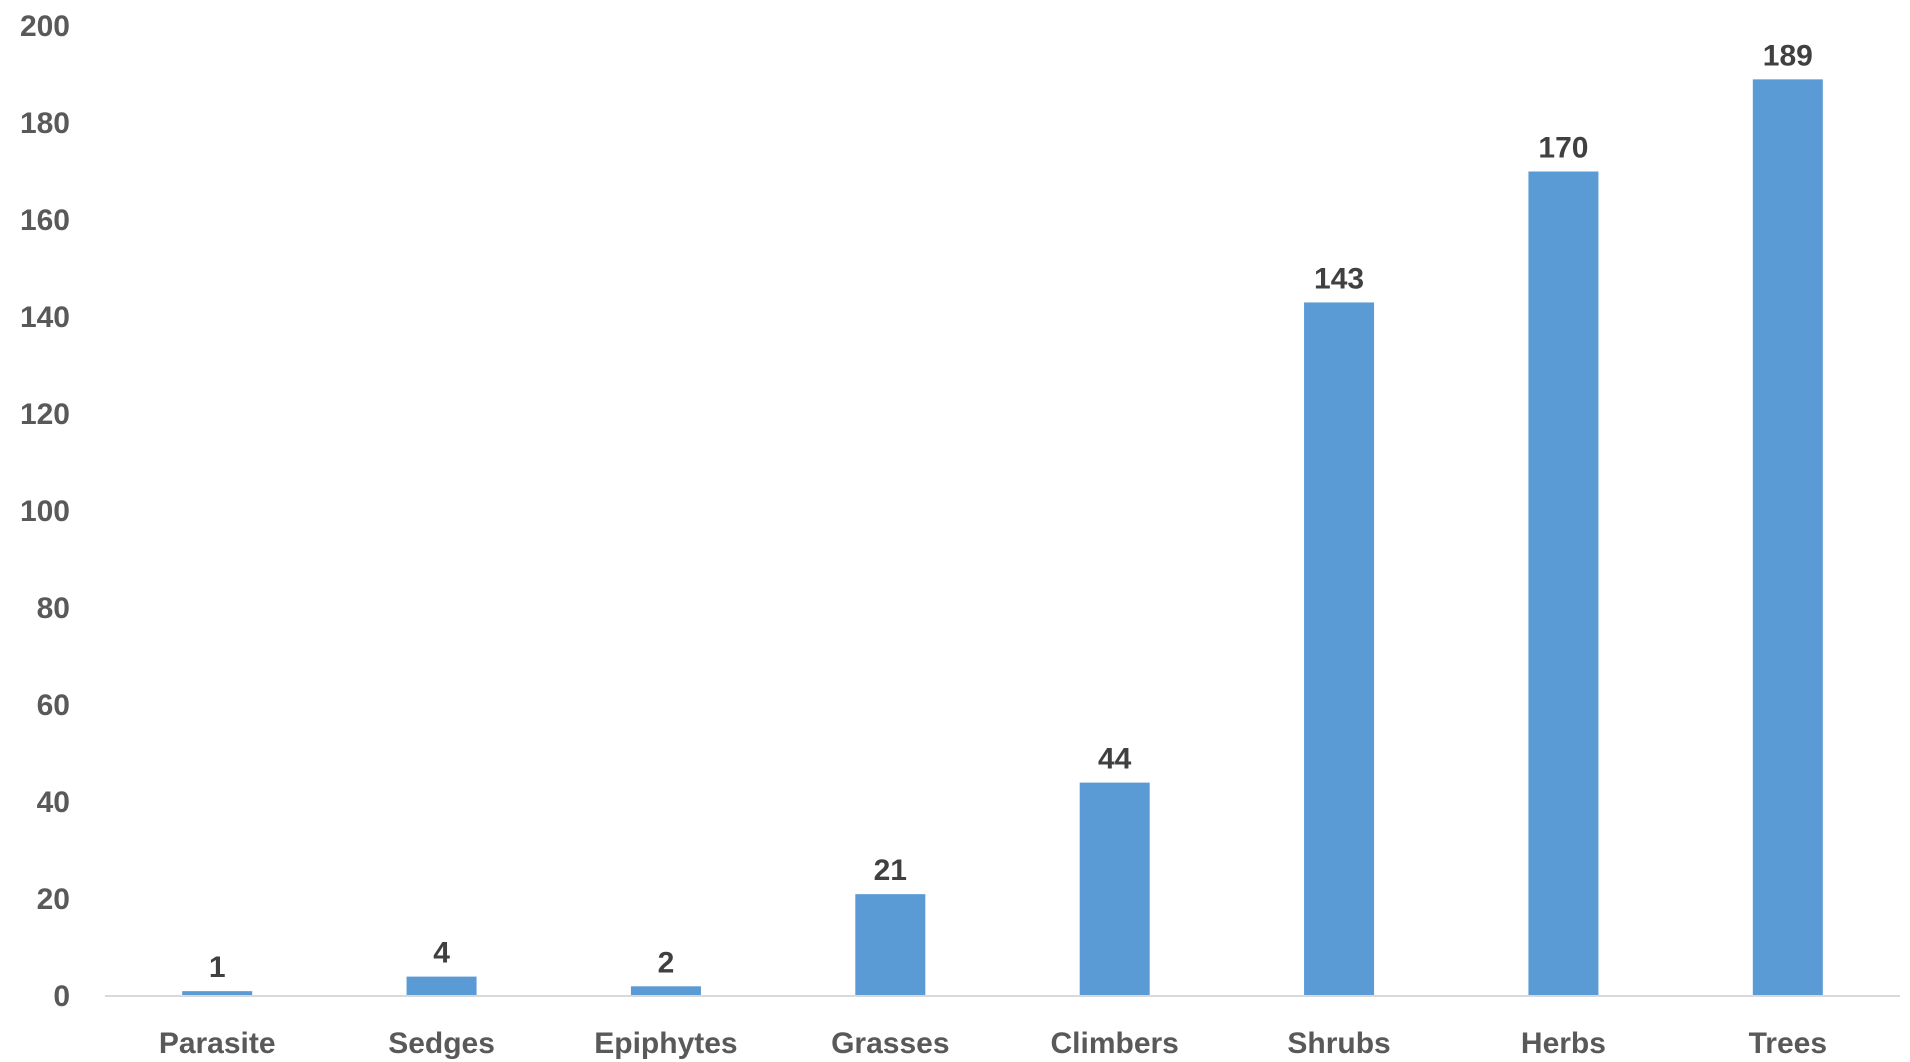 This screenshot has width=1910, height=1062. What do you see at coordinates (890, 870) in the screenshot?
I see `data-label-grasses: 21` at bounding box center [890, 870].